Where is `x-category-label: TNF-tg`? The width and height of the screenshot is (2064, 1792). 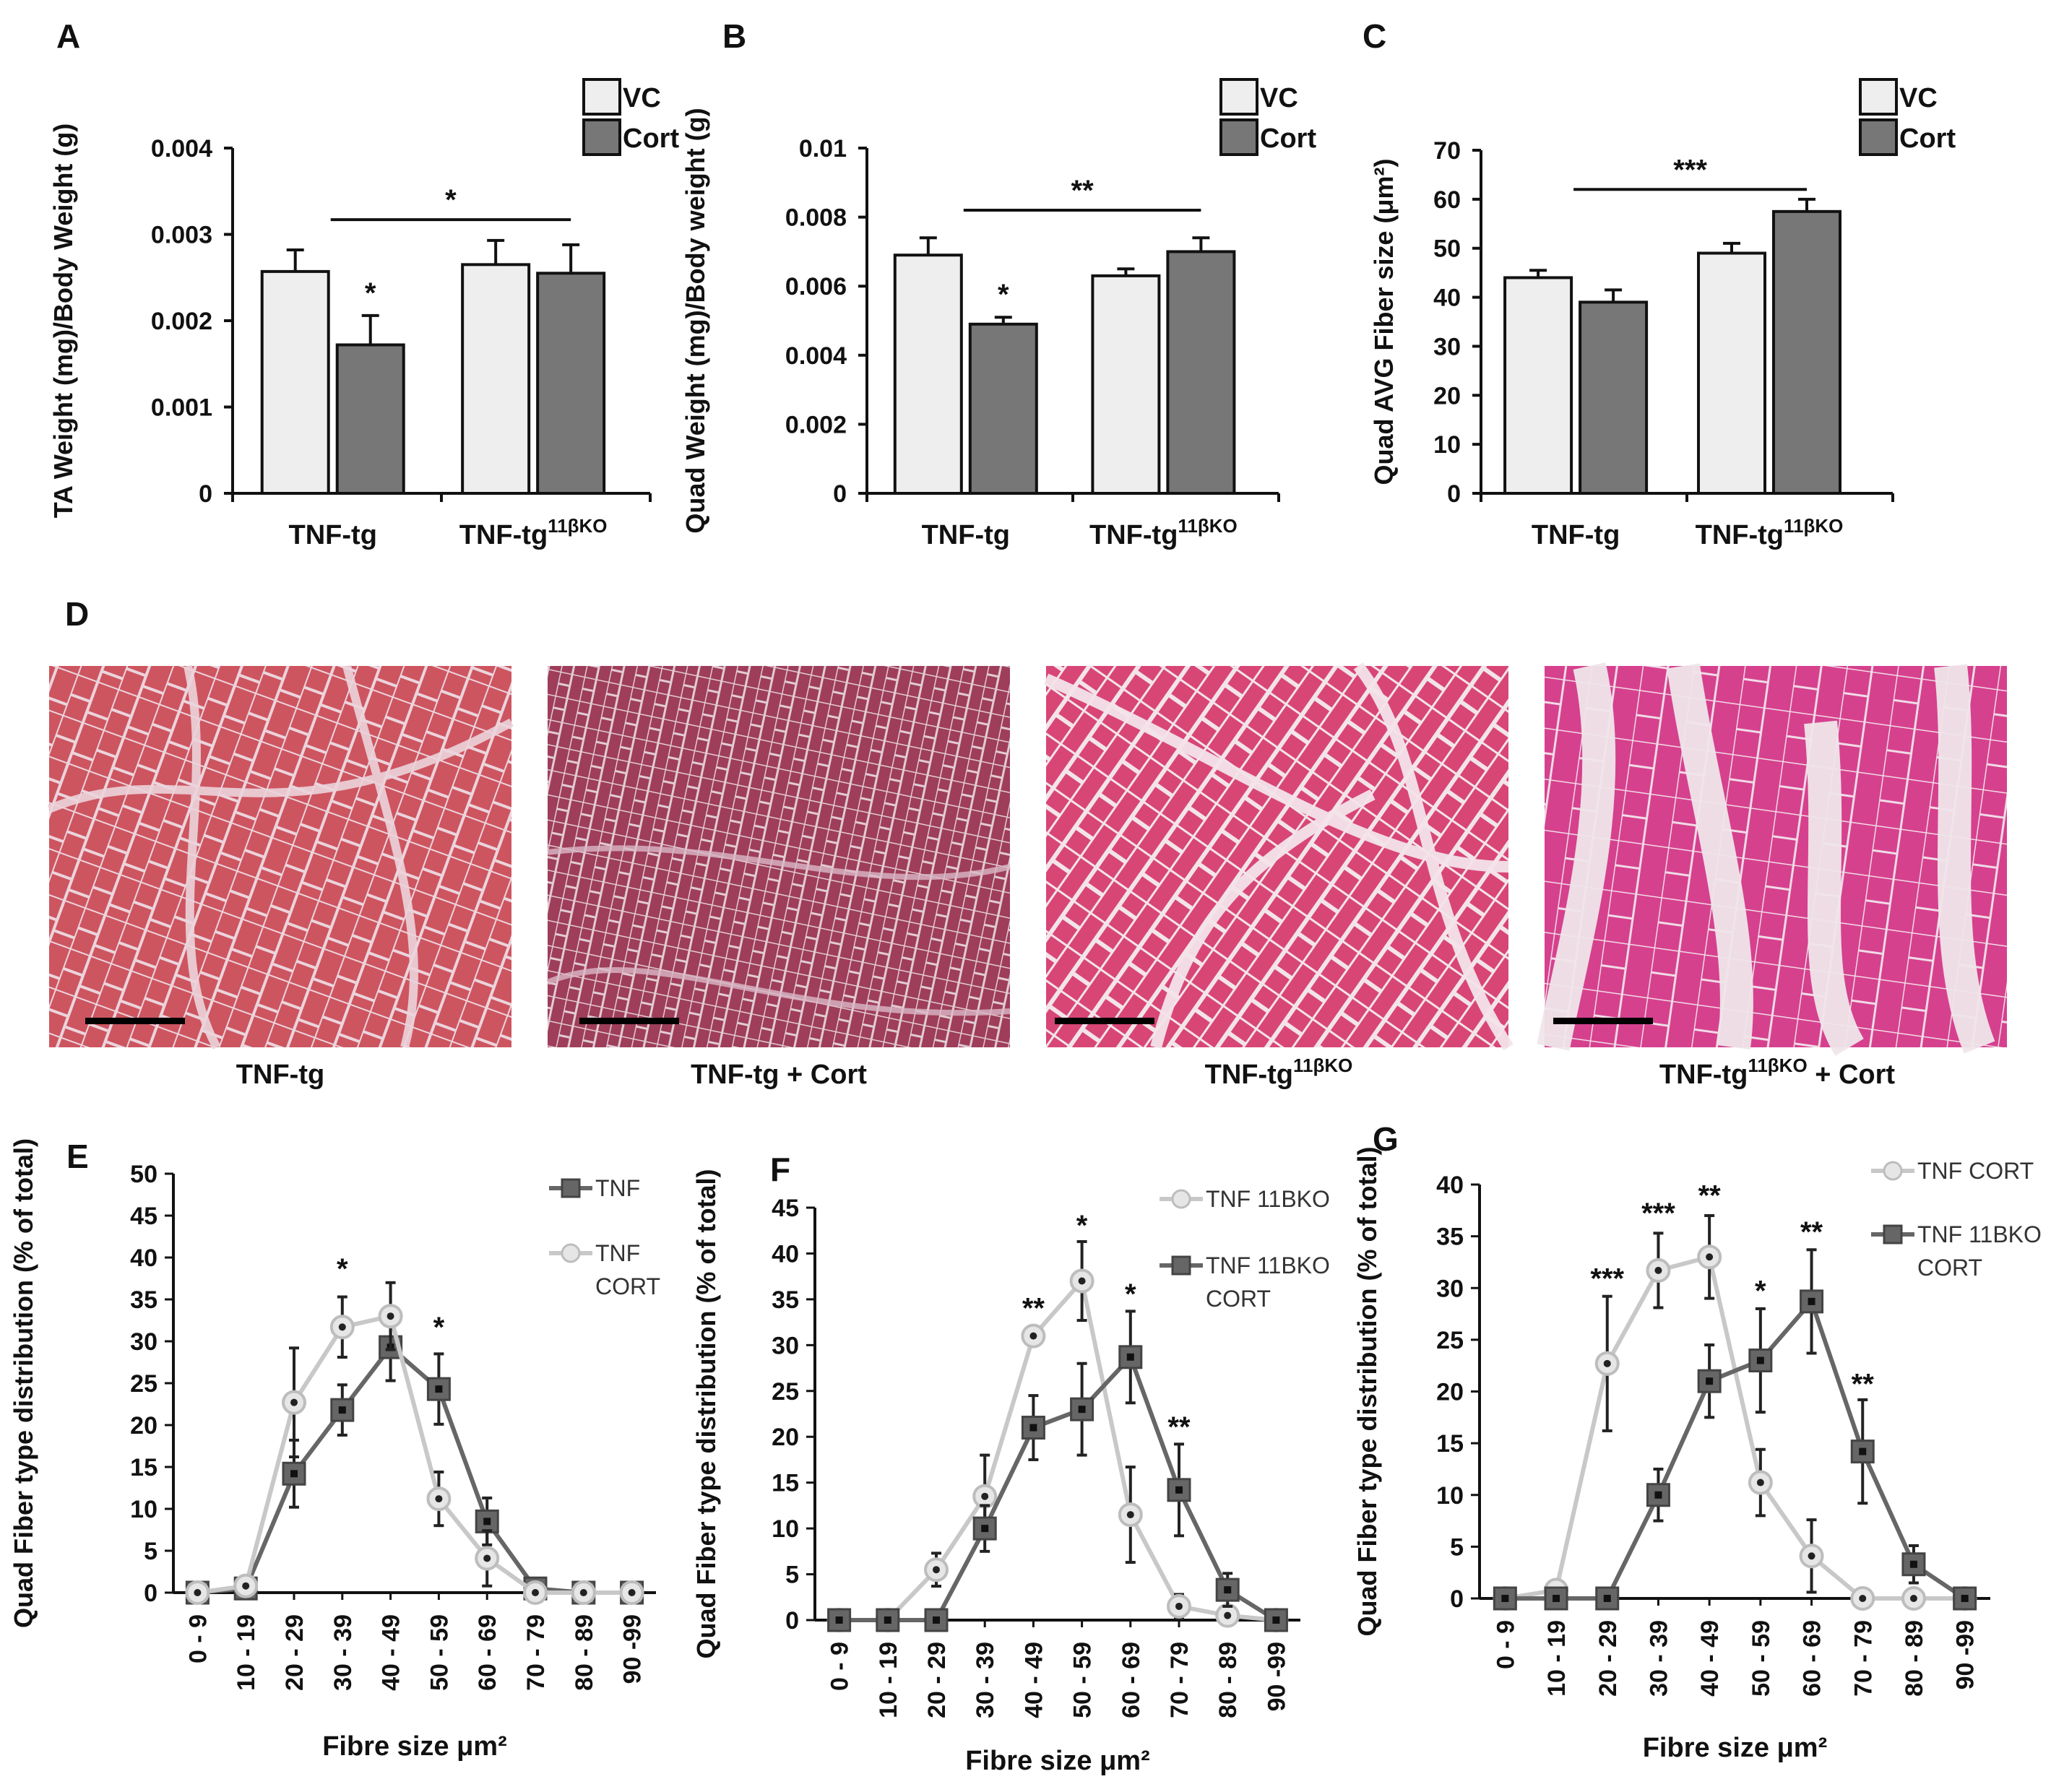 x-category-label: TNF-tg is located at coordinates (966, 535).